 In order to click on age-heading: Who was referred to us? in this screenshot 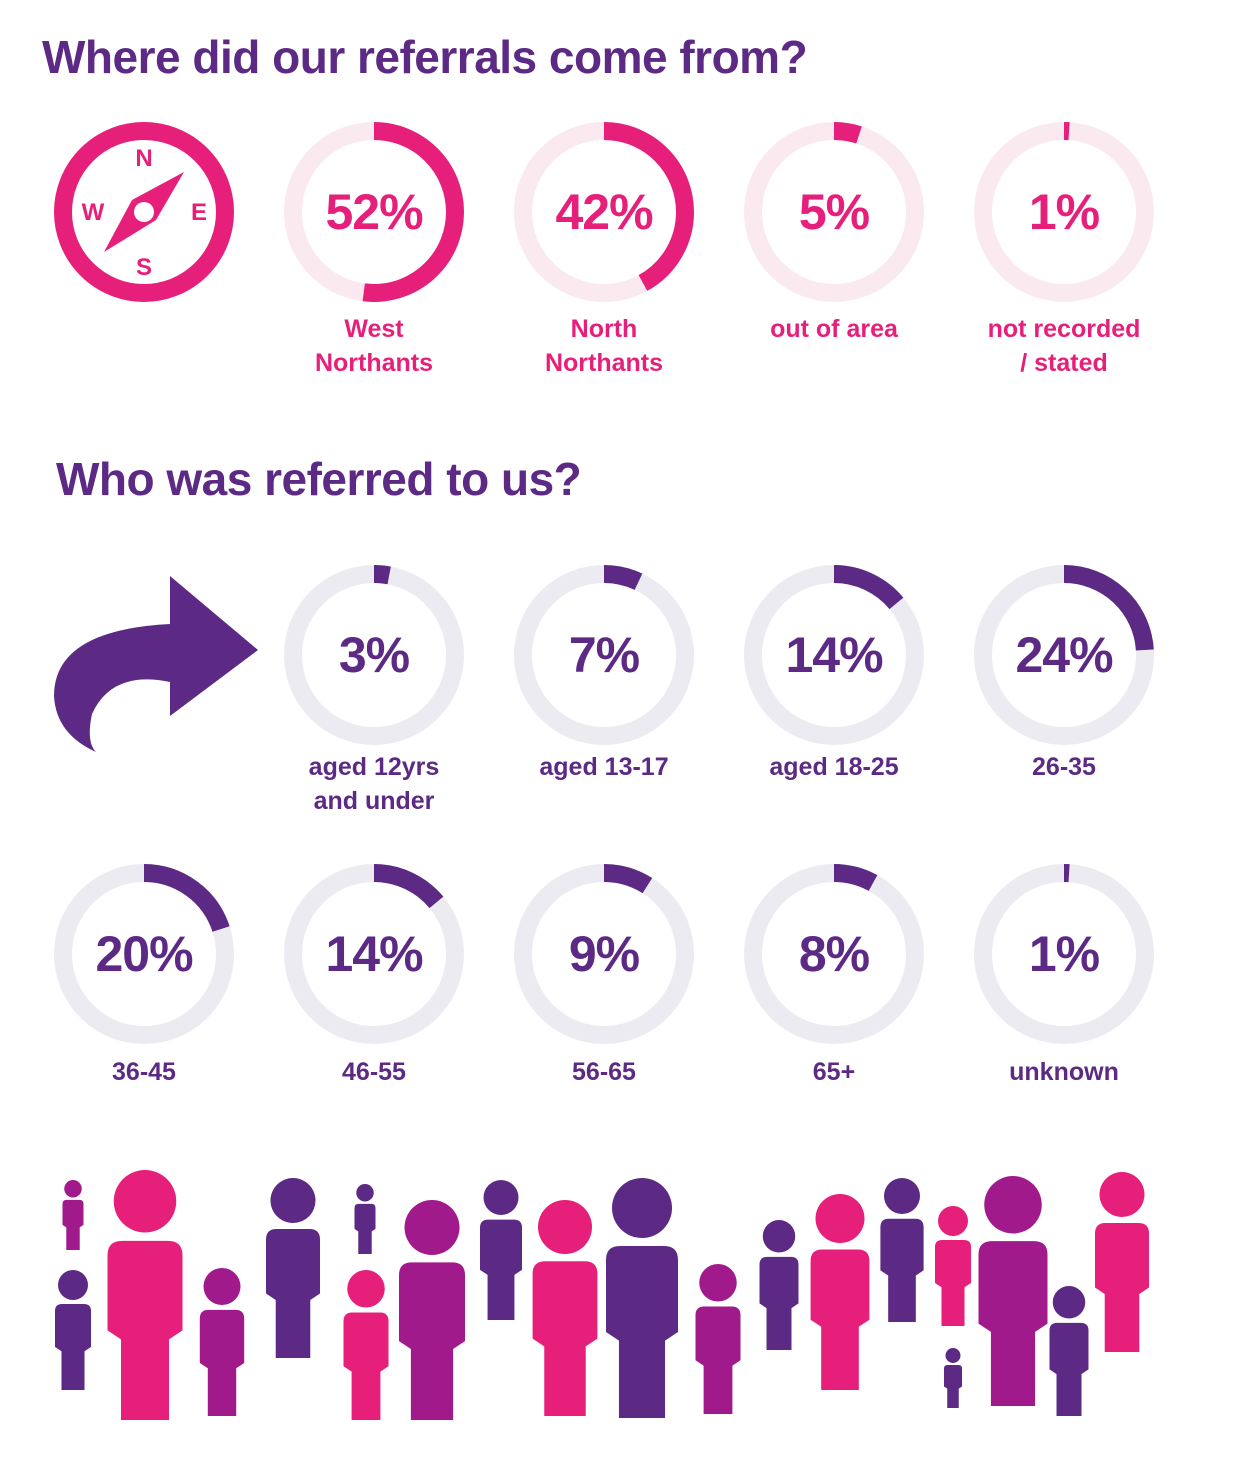, I will do `click(319, 479)`.